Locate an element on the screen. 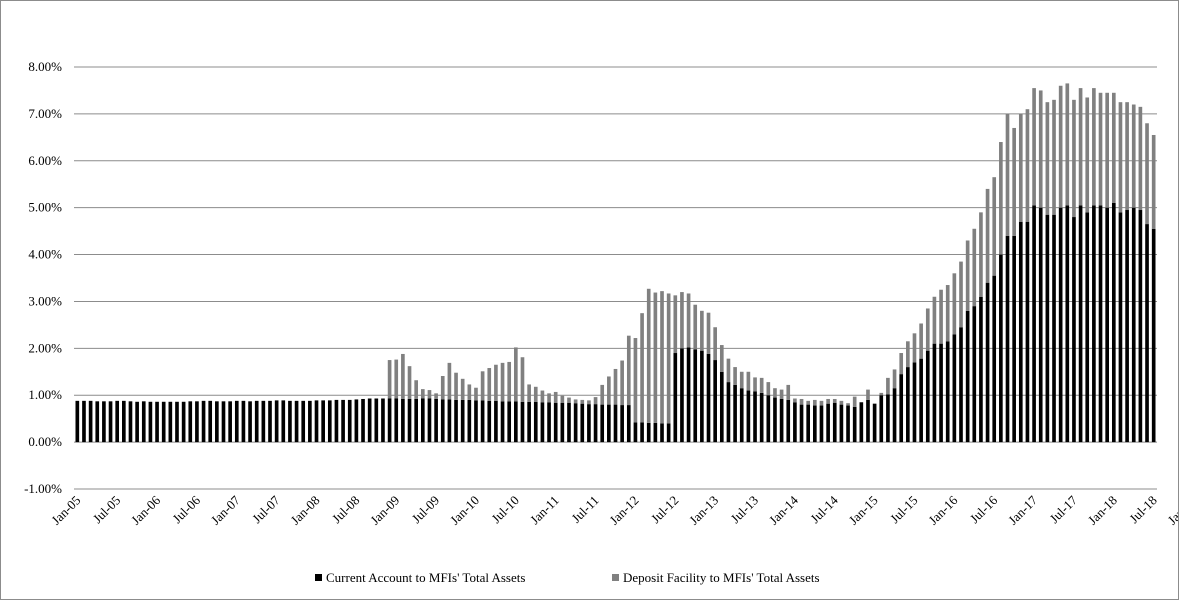 The image size is (1179, 604). x-tick-label: Jan-17 is located at coordinates (1022, 509).